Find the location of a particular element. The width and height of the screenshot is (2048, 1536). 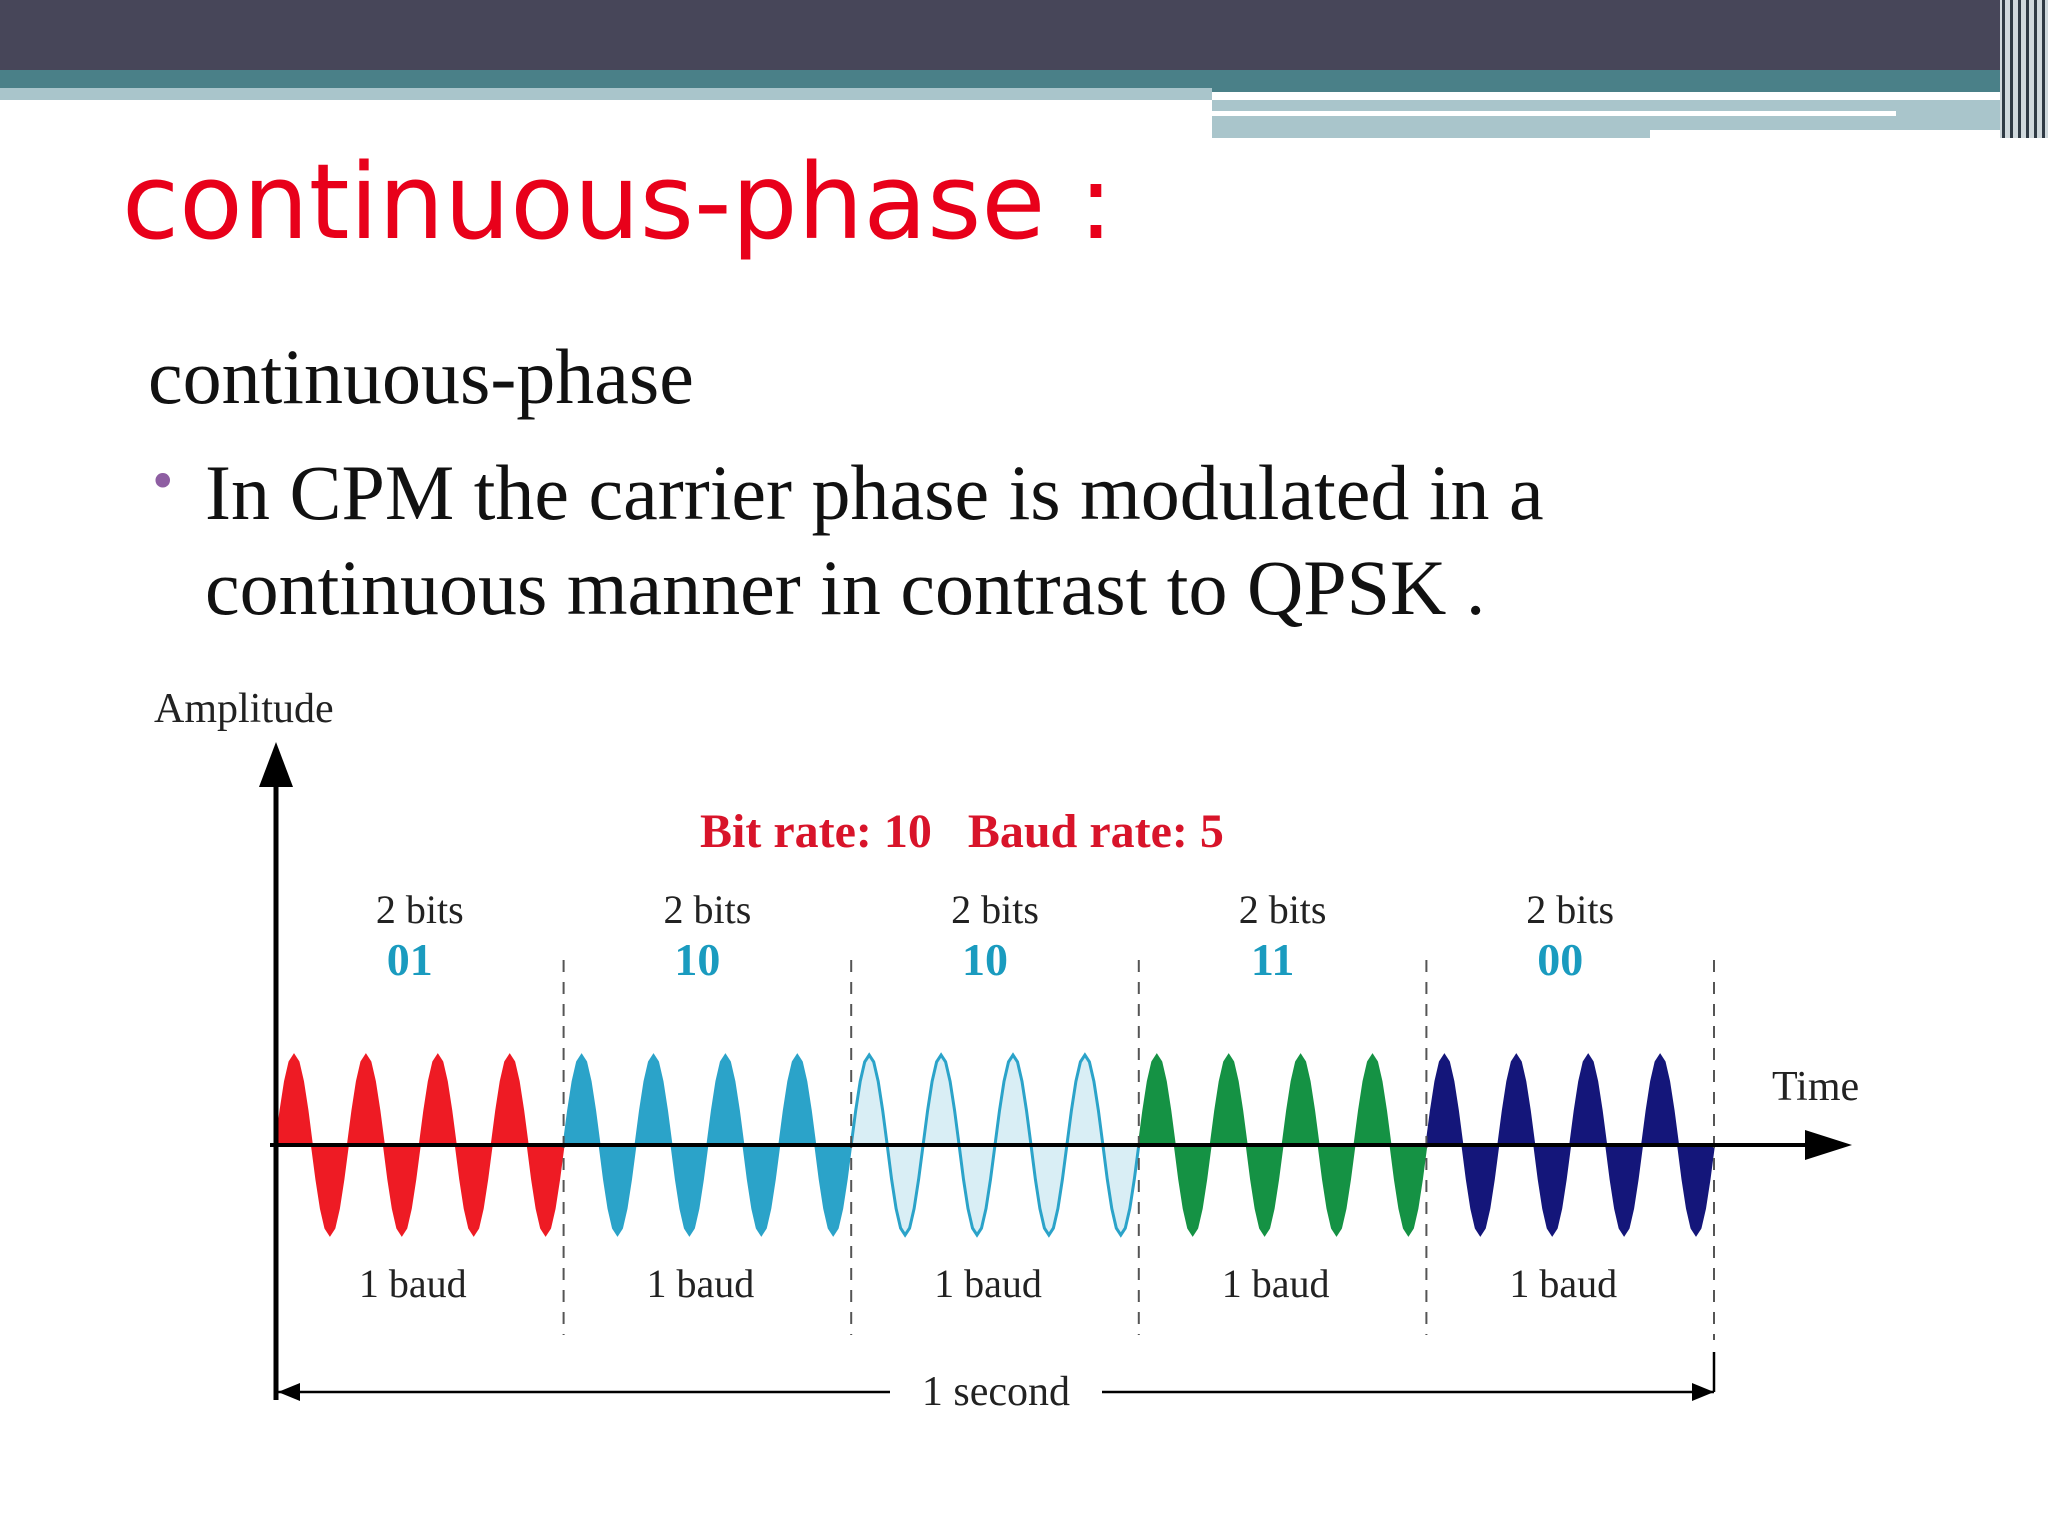

baud-dividers is located at coordinates (1138, 1150).